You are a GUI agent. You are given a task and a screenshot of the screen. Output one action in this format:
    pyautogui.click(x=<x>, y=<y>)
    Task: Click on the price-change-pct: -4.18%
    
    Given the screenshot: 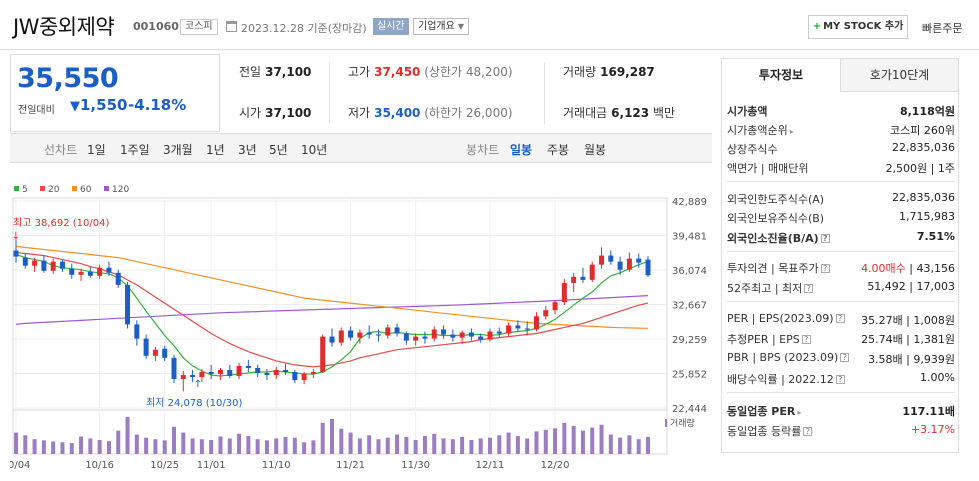 What is the action you would take?
    pyautogui.click(x=157, y=105)
    